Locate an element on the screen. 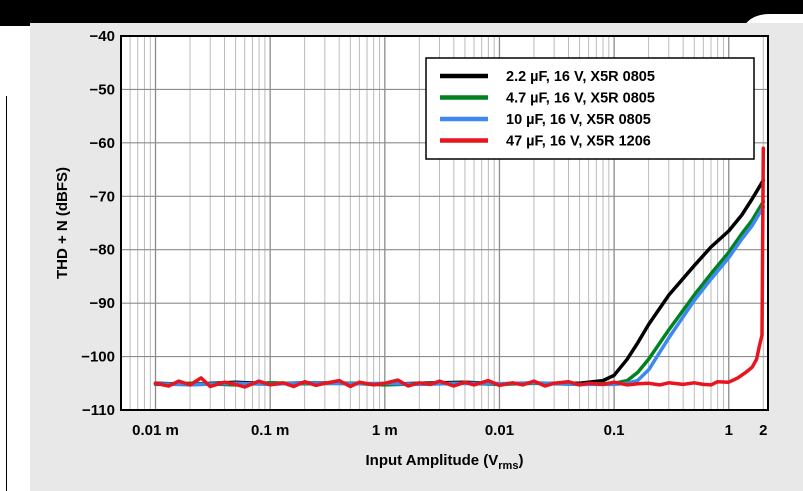 Image resolution: width=803 pixels, height=491 pixels. legend-label: 10 µF, 16 V, X5R 0805 is located at coordinates (578, 120).